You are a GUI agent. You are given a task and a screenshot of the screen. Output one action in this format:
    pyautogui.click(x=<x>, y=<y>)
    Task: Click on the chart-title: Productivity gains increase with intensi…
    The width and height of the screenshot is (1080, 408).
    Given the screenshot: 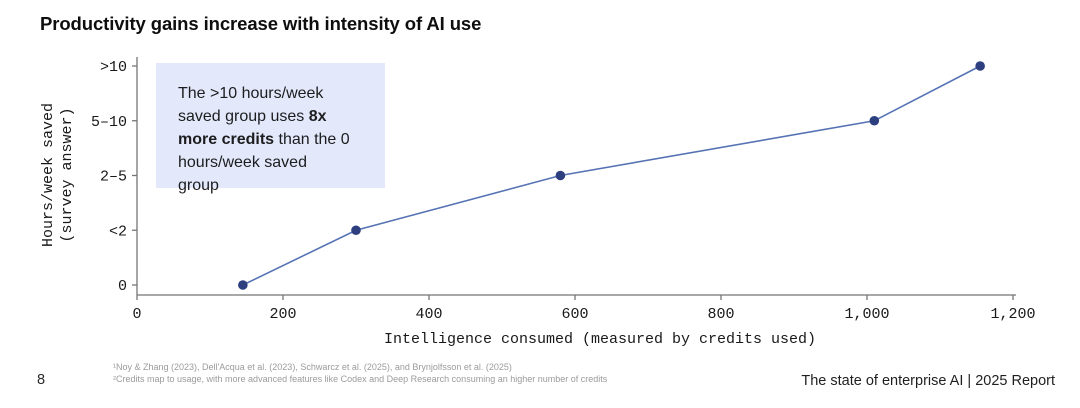 What is the action you would take?
    pyautogui.click(x=261, y=23)
    